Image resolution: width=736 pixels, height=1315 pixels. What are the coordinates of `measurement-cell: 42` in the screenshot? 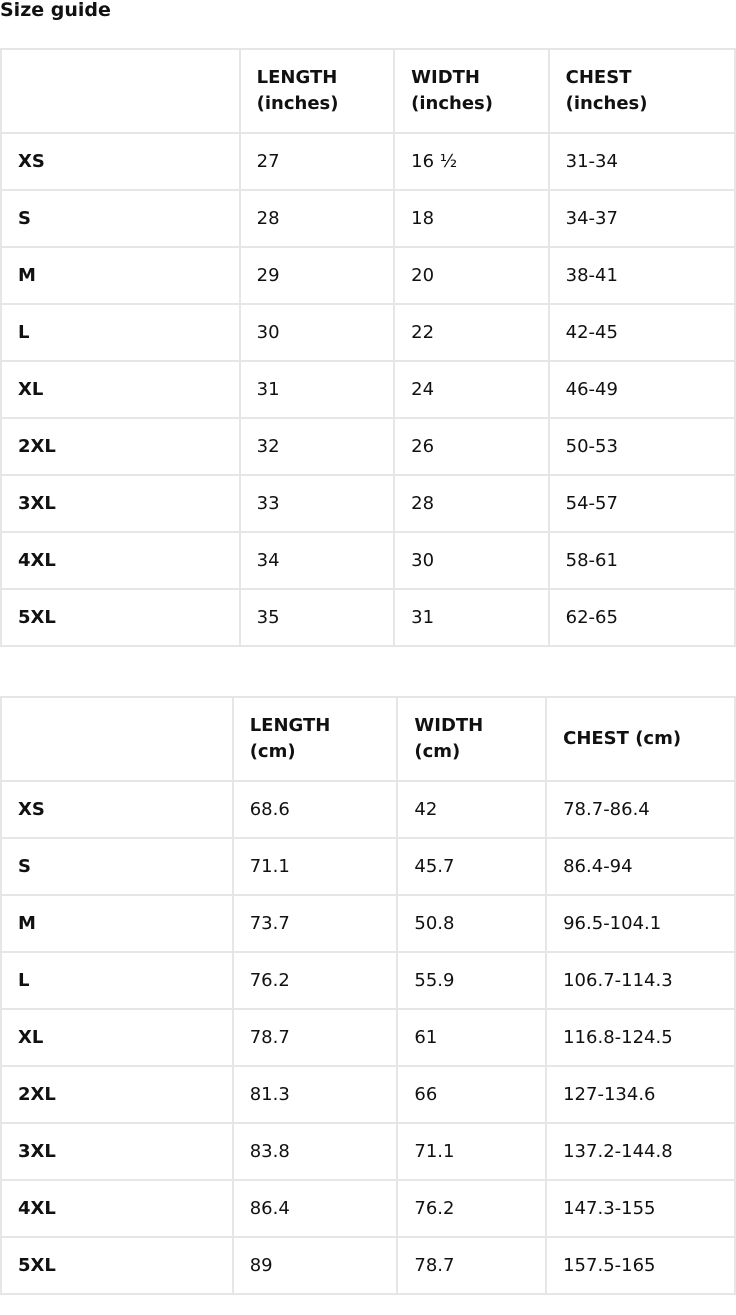 It's located at (472, 809).